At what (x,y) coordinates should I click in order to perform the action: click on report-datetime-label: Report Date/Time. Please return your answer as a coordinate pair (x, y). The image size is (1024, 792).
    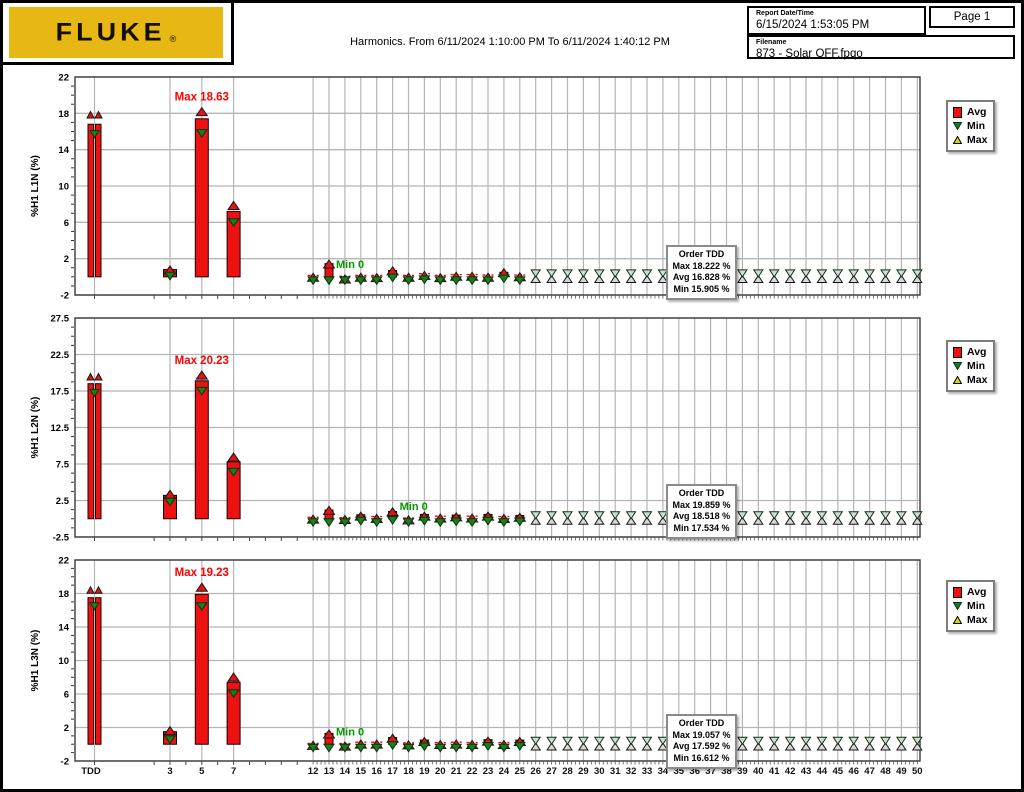
    Looking at the image, I should click on (785, 13).